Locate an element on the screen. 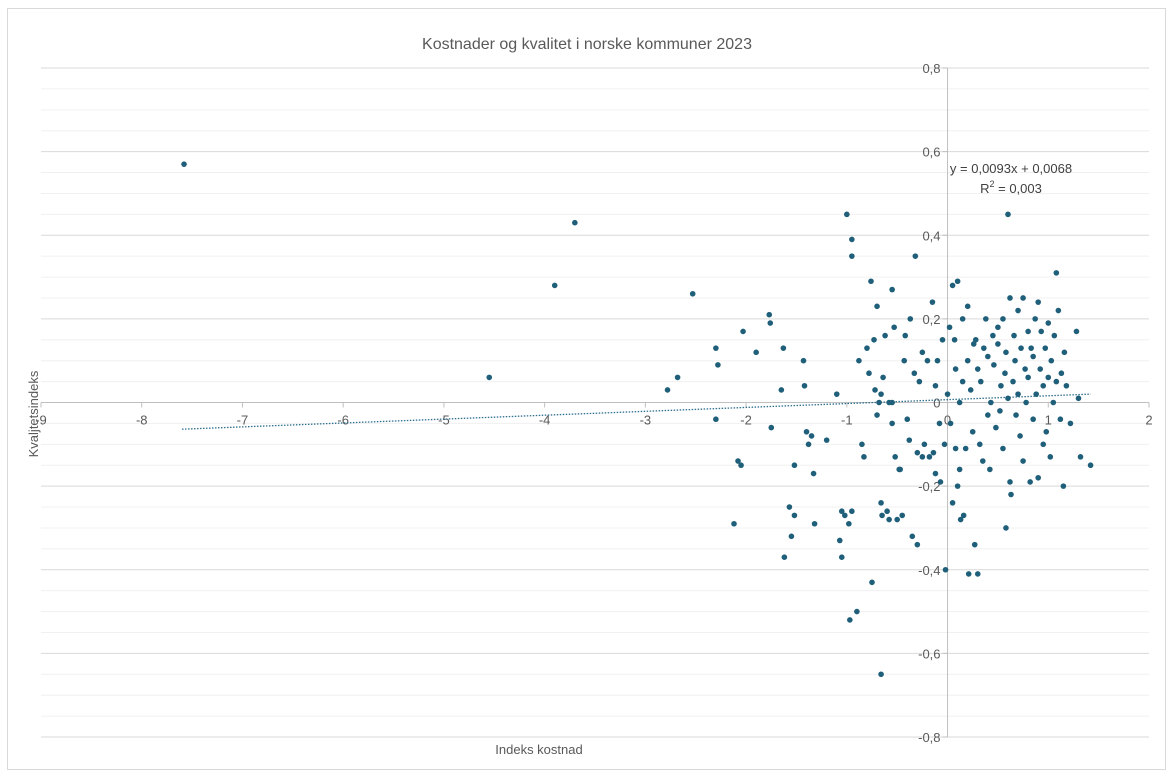 The width and height of the screenshot is (1173, 776). r2-superscript: 2 is located at coordinates (992, 184).